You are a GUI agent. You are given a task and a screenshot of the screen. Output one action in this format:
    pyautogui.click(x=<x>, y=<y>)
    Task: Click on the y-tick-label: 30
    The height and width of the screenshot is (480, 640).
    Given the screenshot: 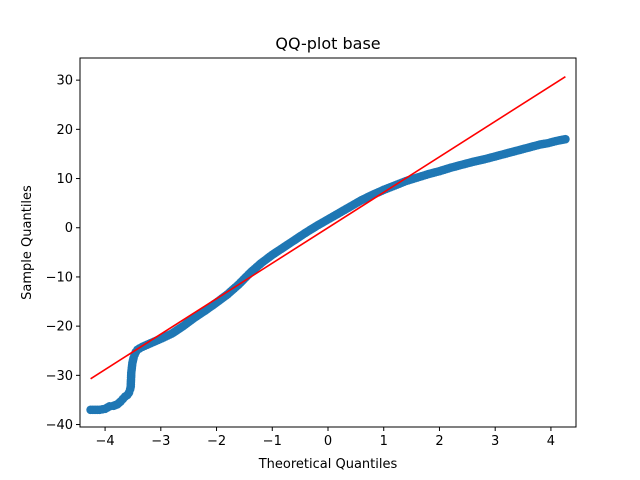 What is the action you would take?
    pyautogui.click(x=64, y=81)
    